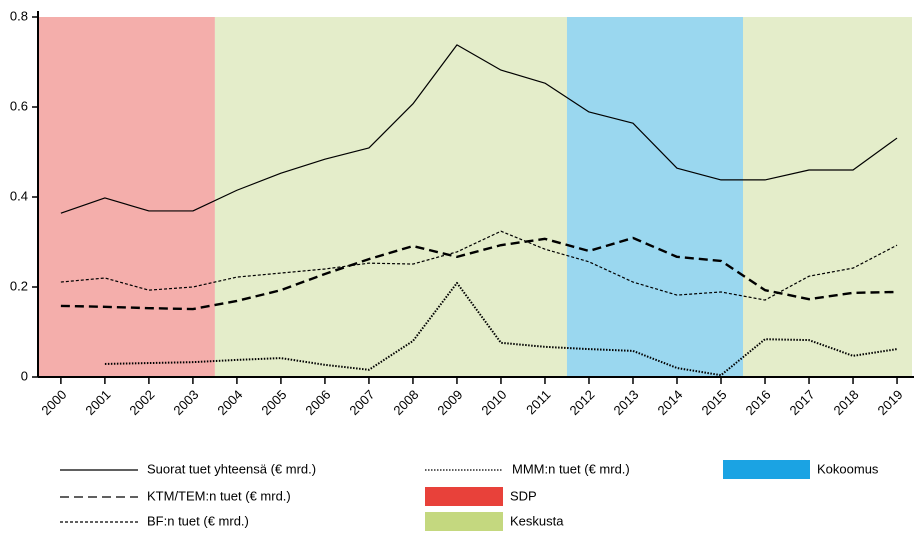 The width and height of the screenshot is (915, 543). What do you see at coordinates (19, 195) in the screenshot?
I see `y-tick-label: 0.4` at bounding box center [19, 195].